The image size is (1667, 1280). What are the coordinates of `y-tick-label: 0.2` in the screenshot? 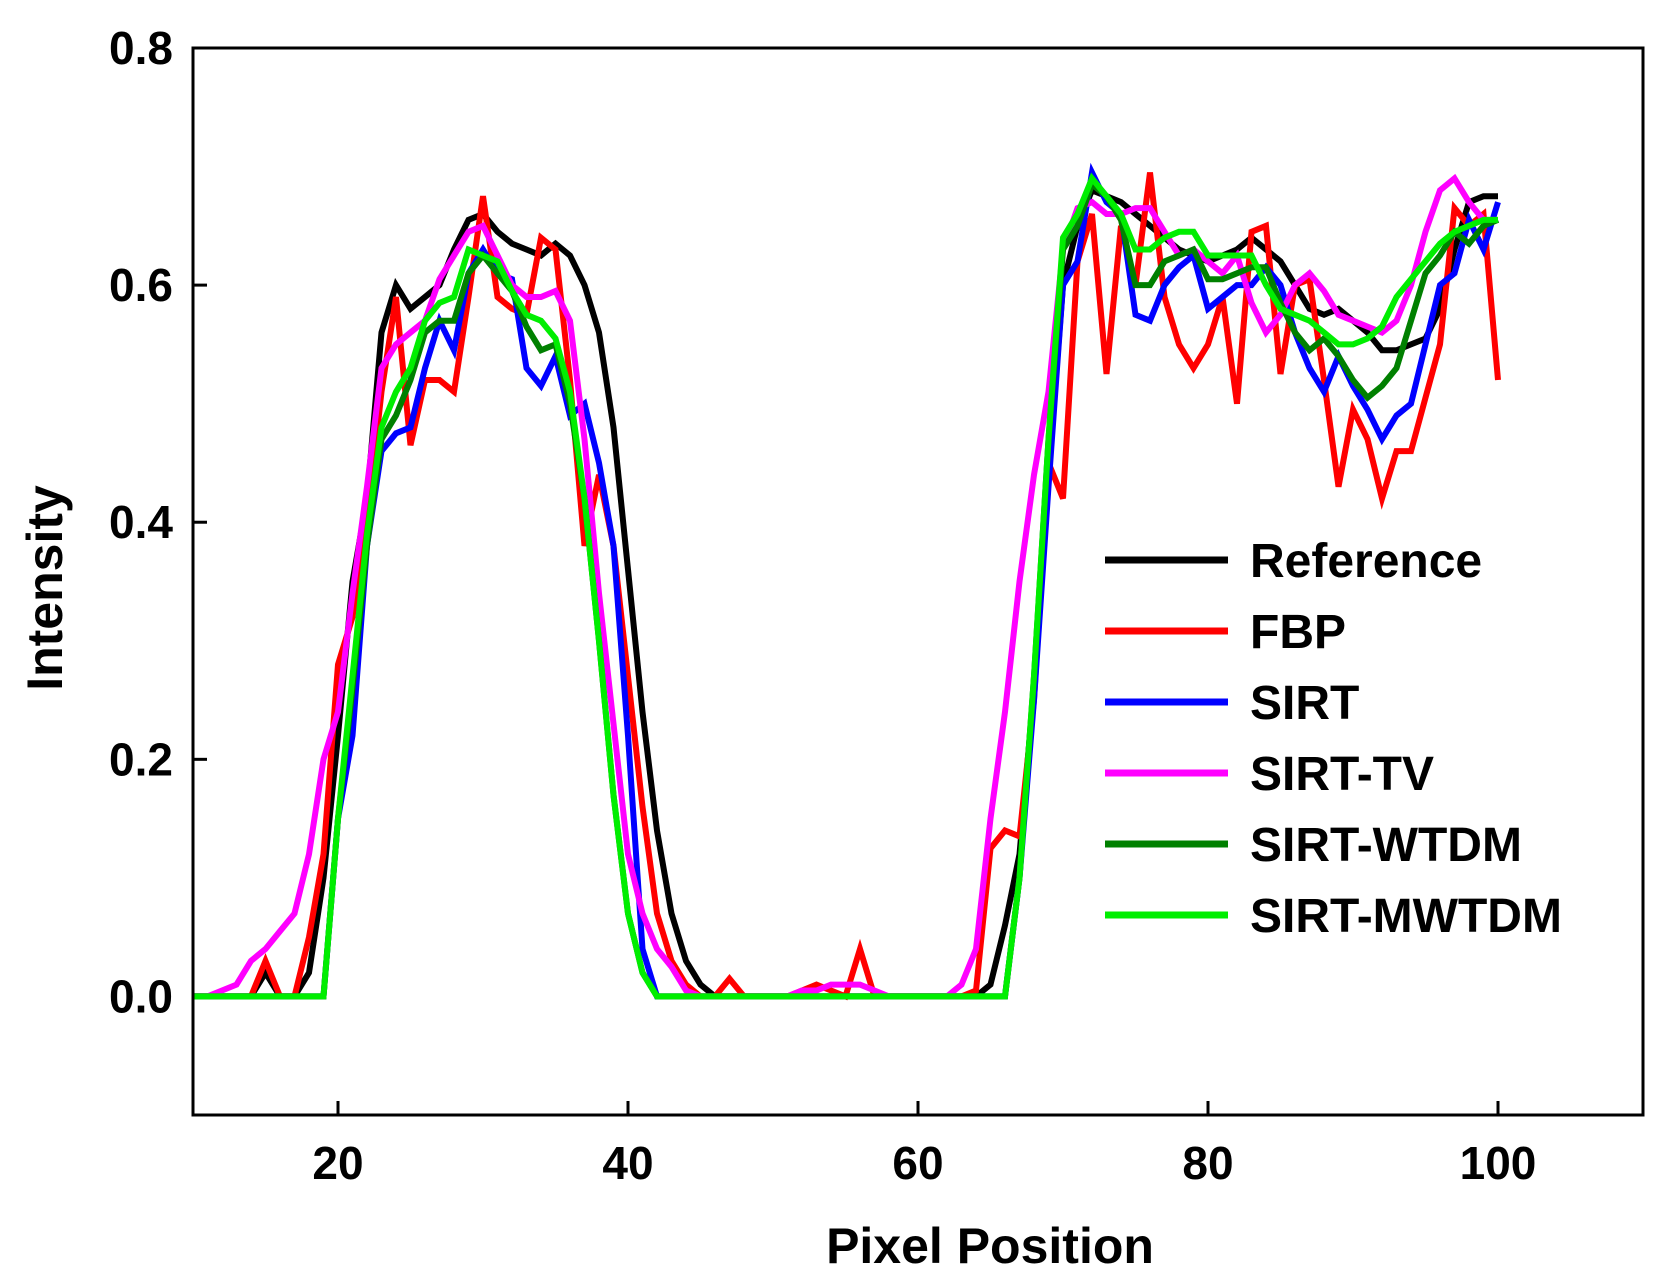 It's located at (141, 759).